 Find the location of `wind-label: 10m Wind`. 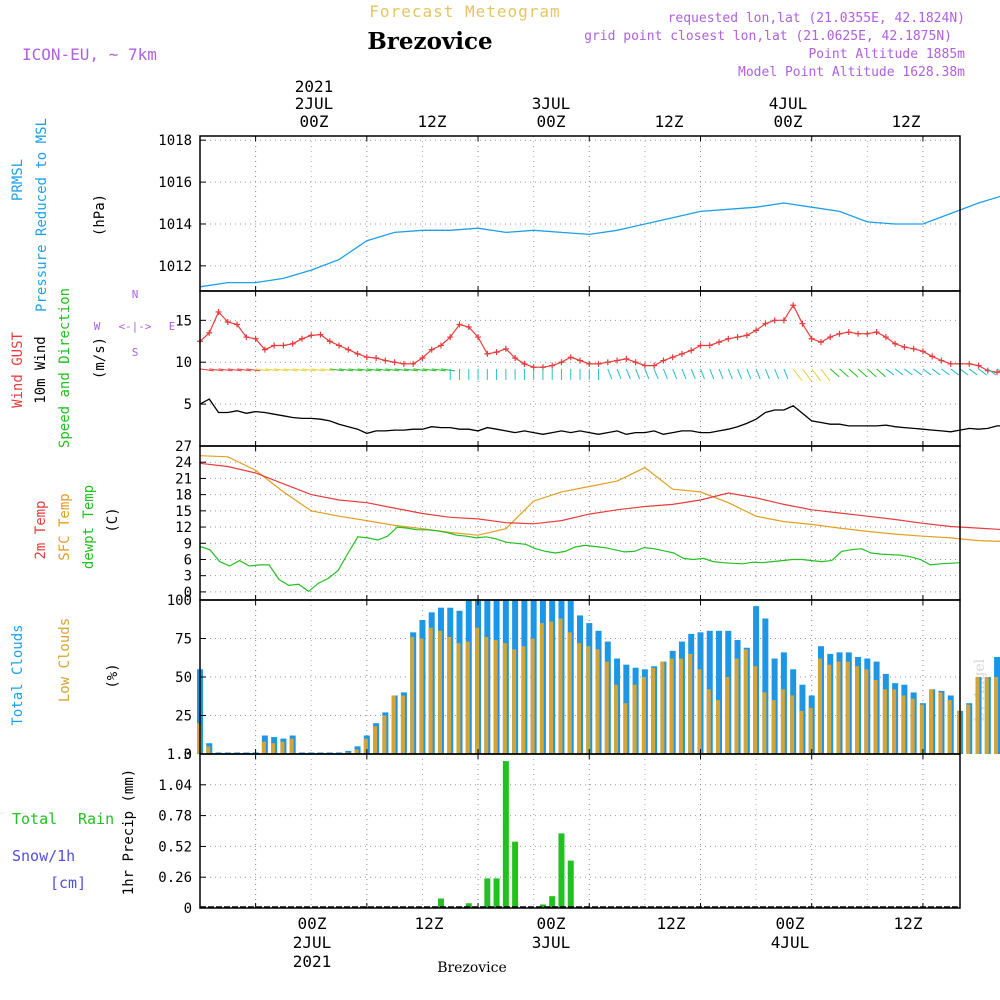

wind-label: 10m Wind is located at coordinates (41, 369).